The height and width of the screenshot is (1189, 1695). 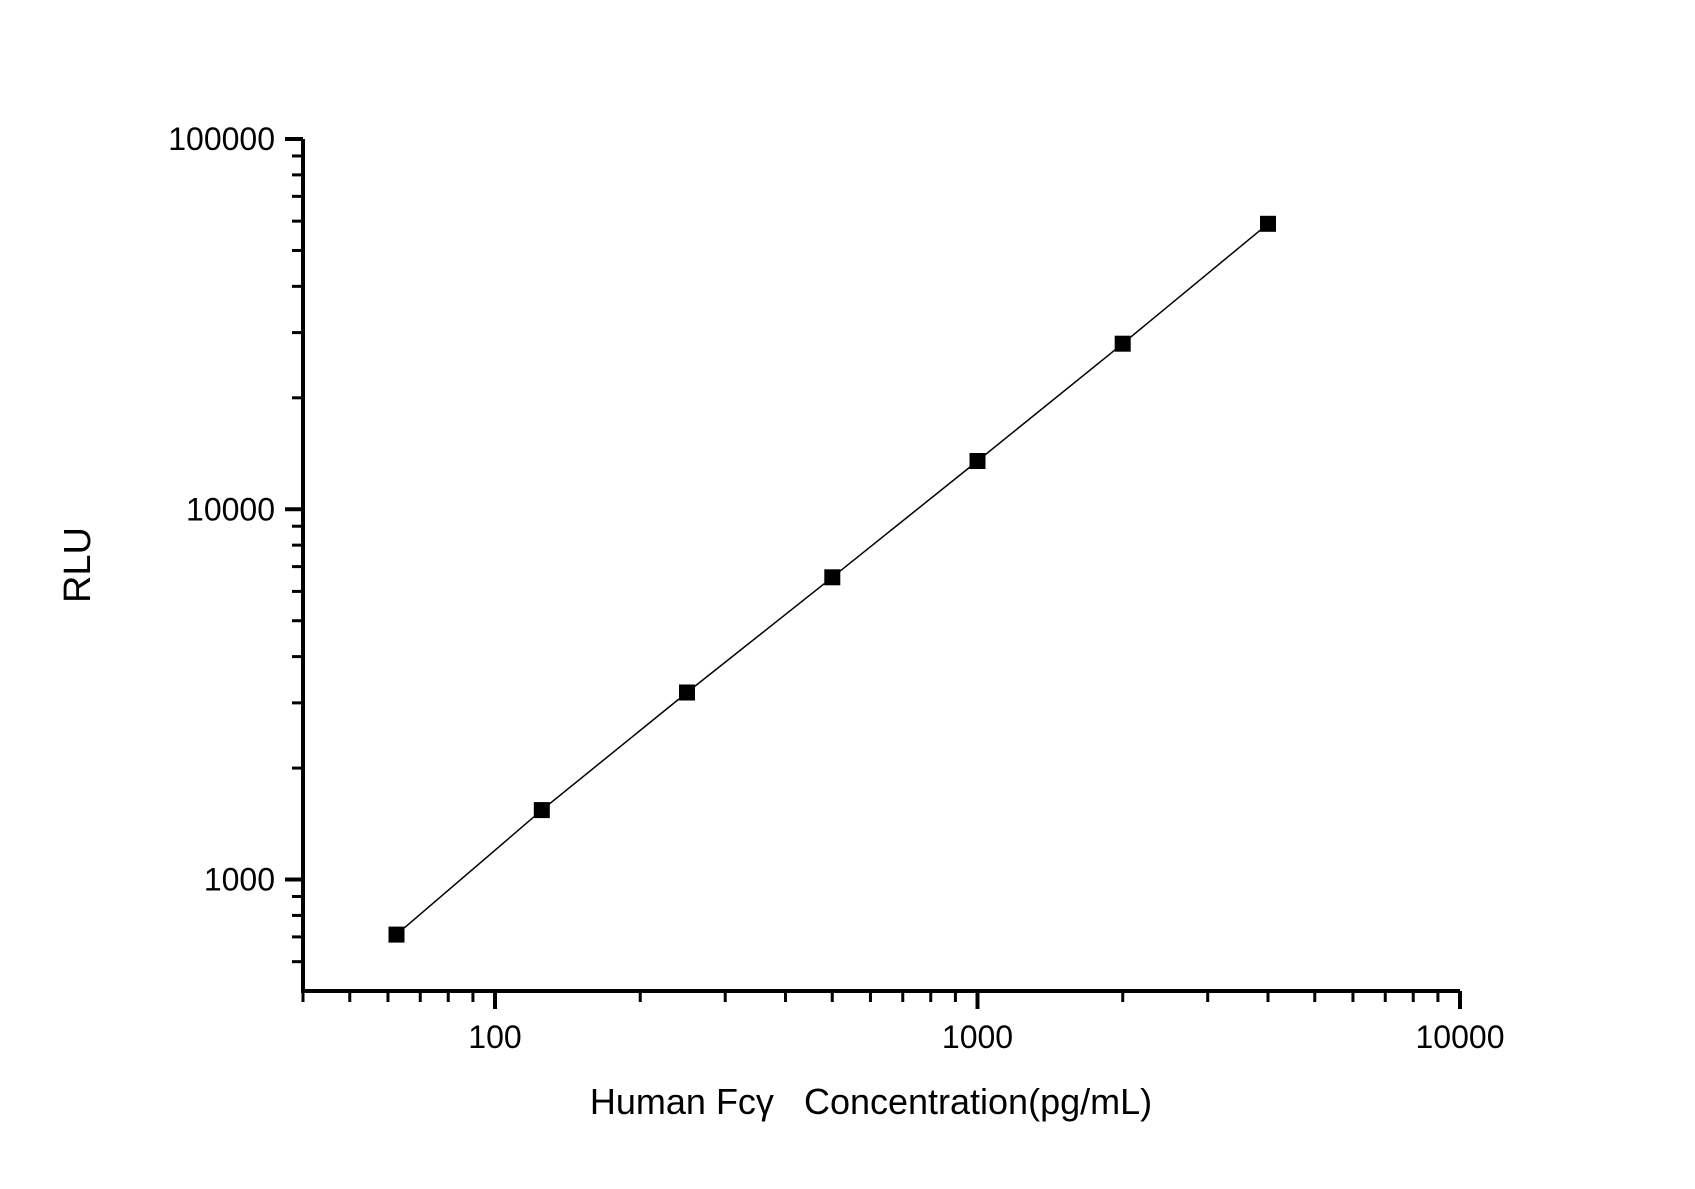 What do you see at coordinates (239, 880) in the screenshot?
I see `y-tick-label: 1000` at bounding box center [239, 880].